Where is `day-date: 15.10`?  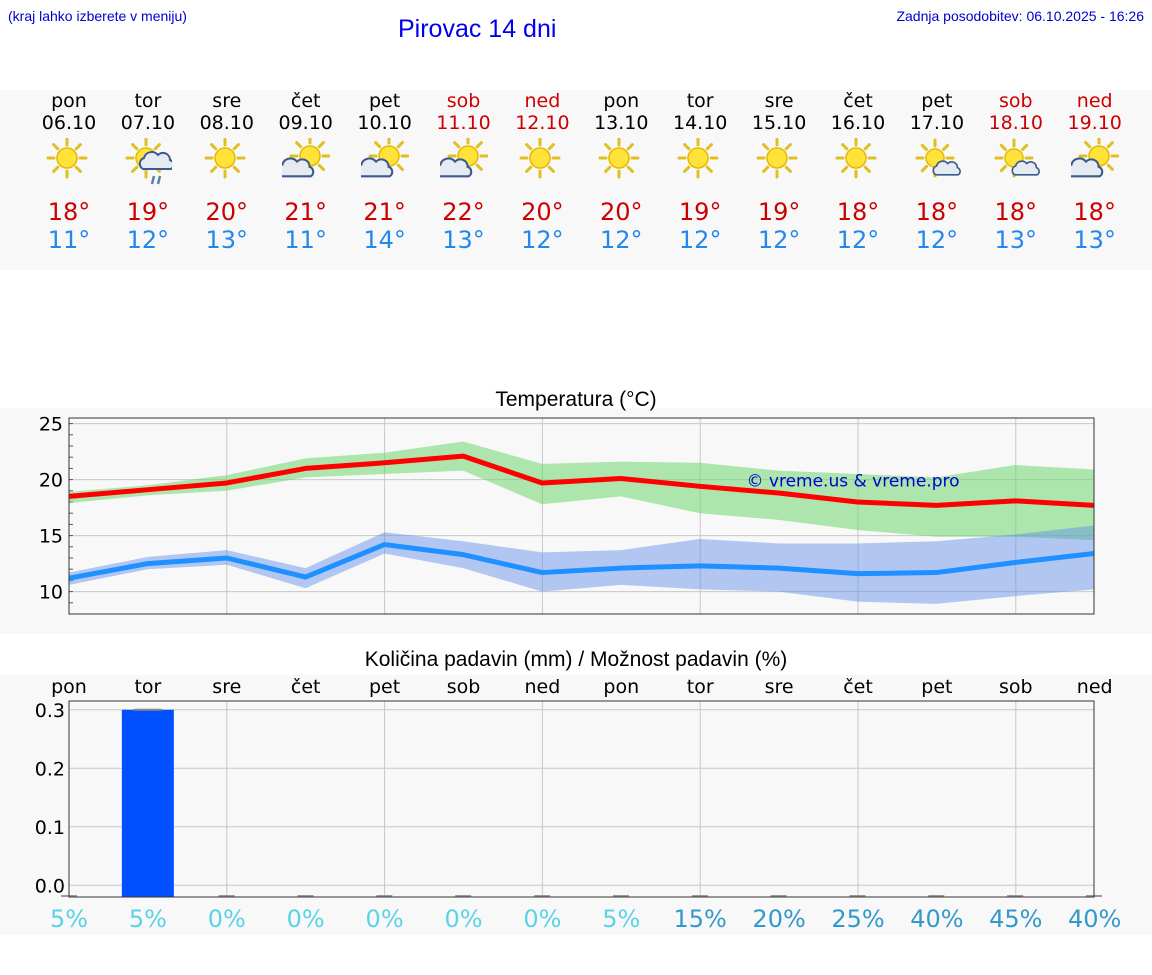
day-date: 15.10 is located at coordinates (779, 123).